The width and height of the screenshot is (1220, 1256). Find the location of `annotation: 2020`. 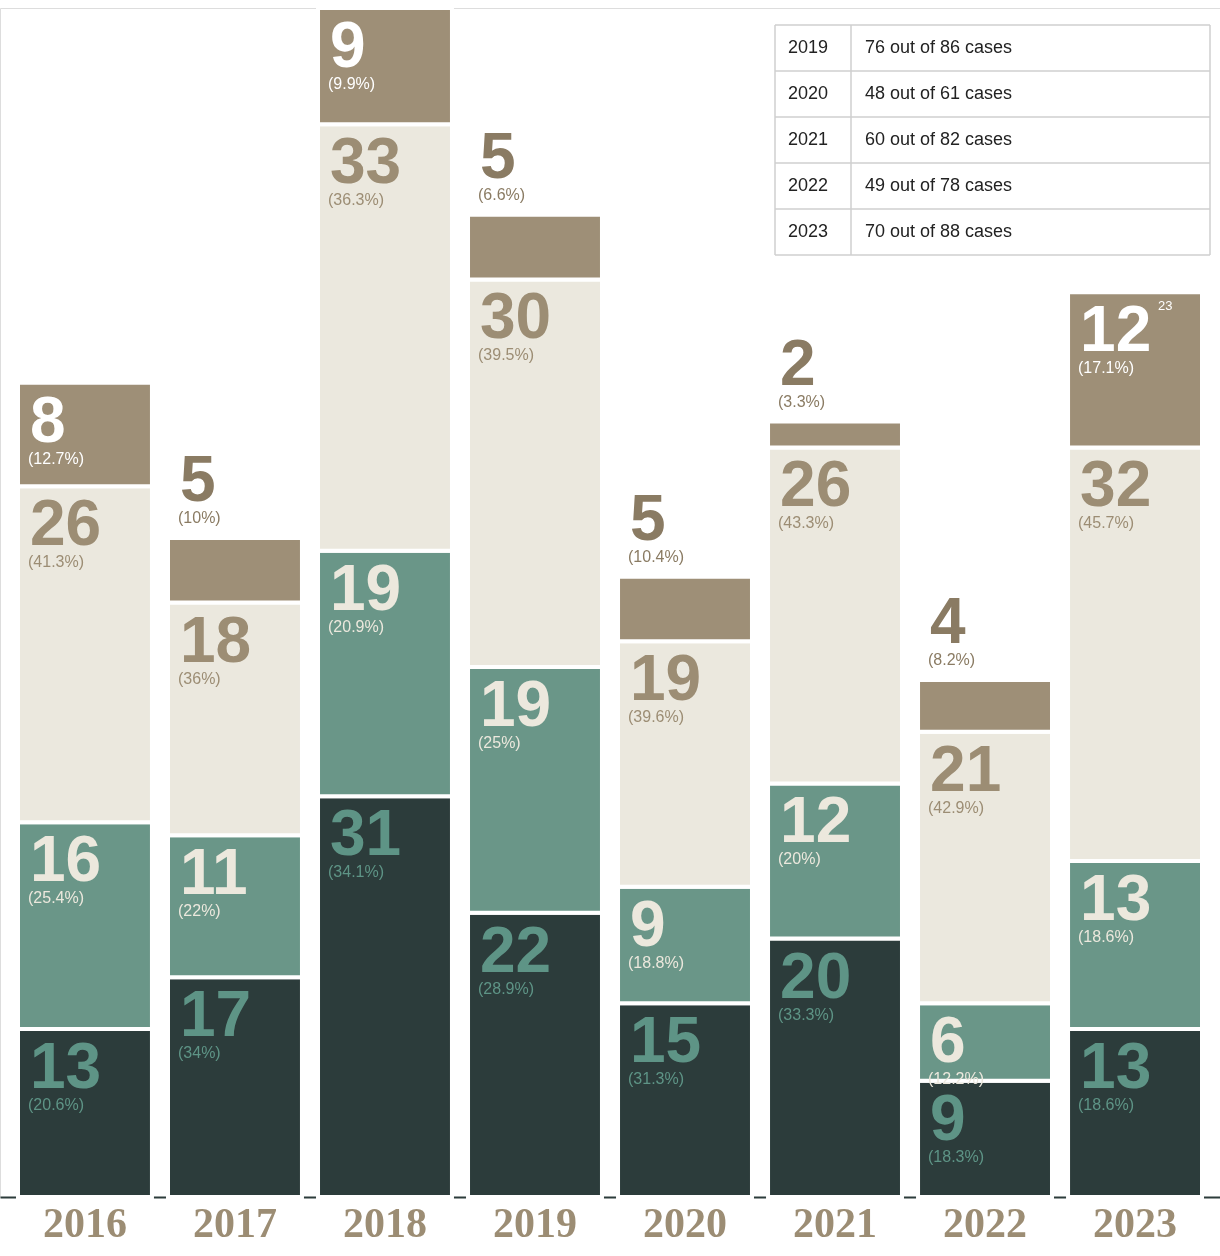

annotation: 2020 is located at coordinates (808, 93).